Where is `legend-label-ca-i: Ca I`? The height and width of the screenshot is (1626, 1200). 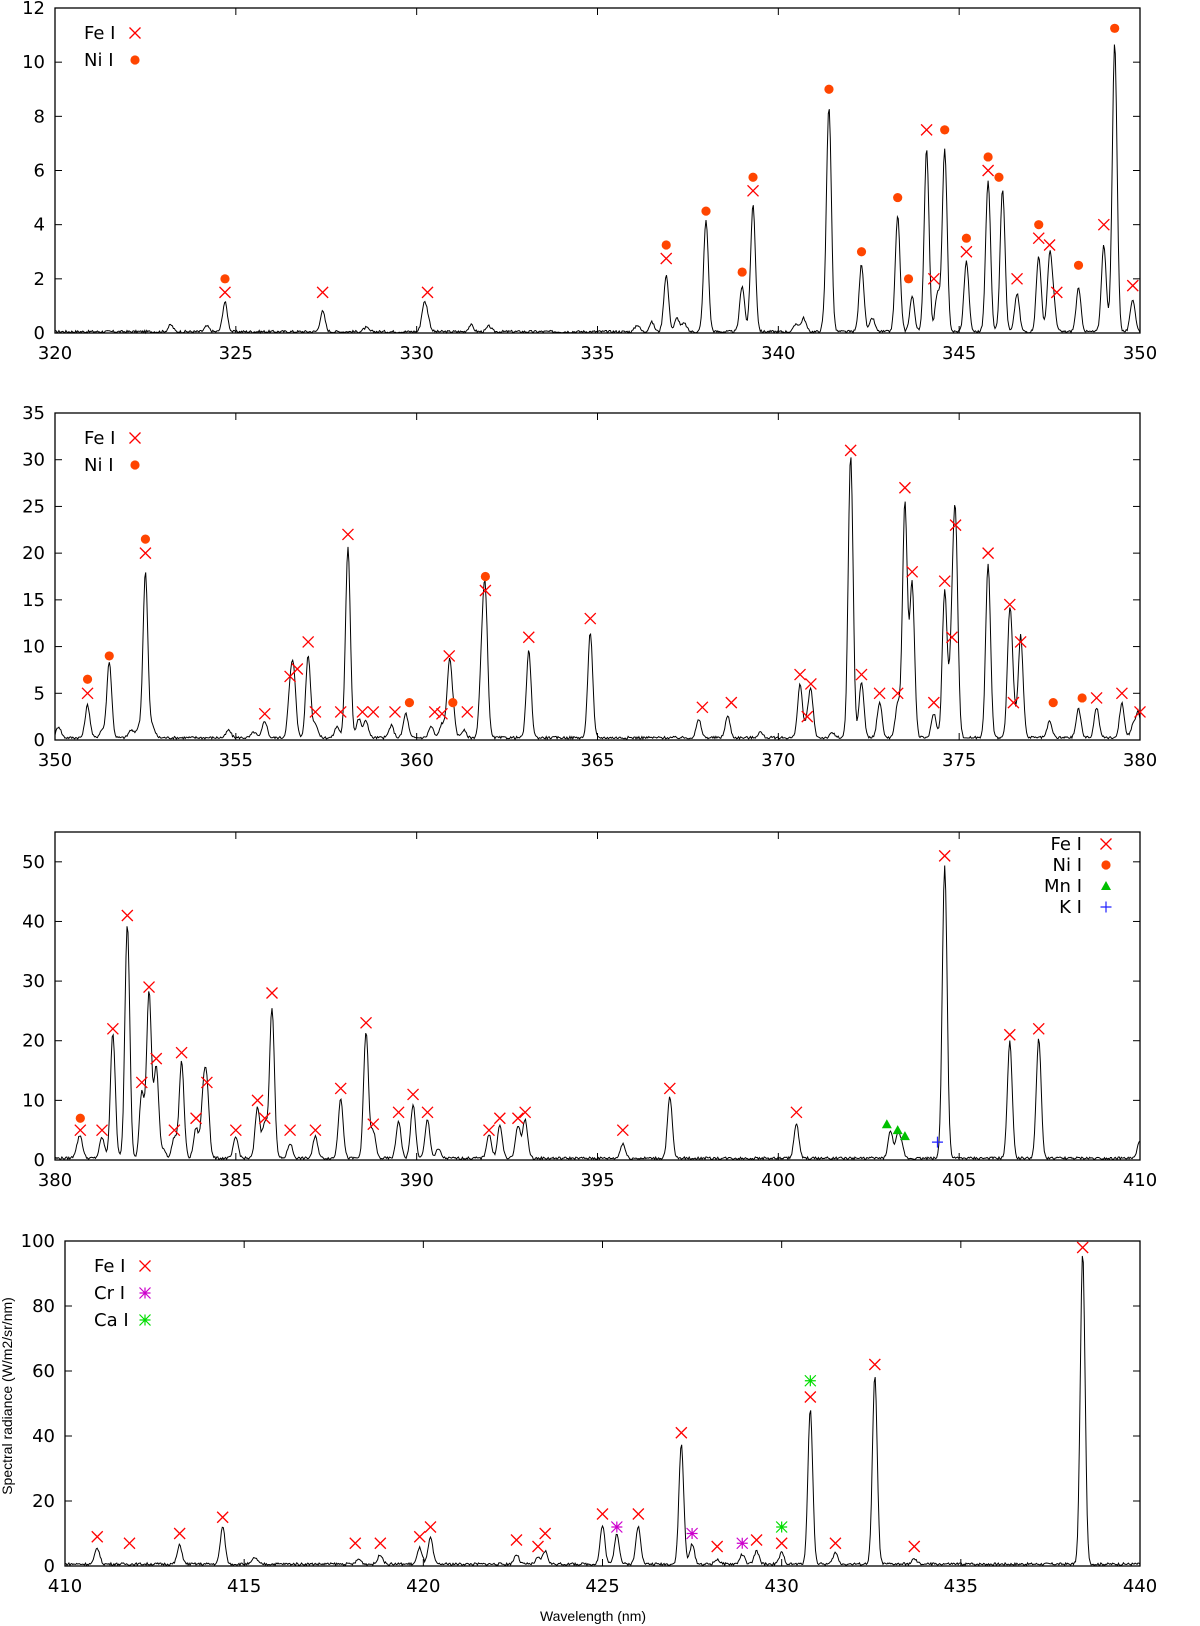 legend-label-ca-i: Ca I is located at coordinates (111, 1320).